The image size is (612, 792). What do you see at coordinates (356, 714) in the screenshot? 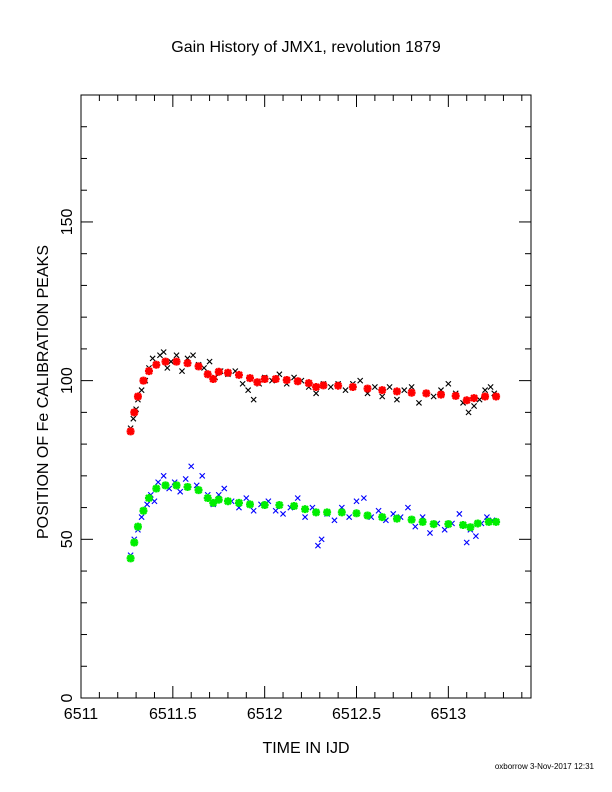
I see `x-tick-label: 6512.5` at bounding box center [356, 714].